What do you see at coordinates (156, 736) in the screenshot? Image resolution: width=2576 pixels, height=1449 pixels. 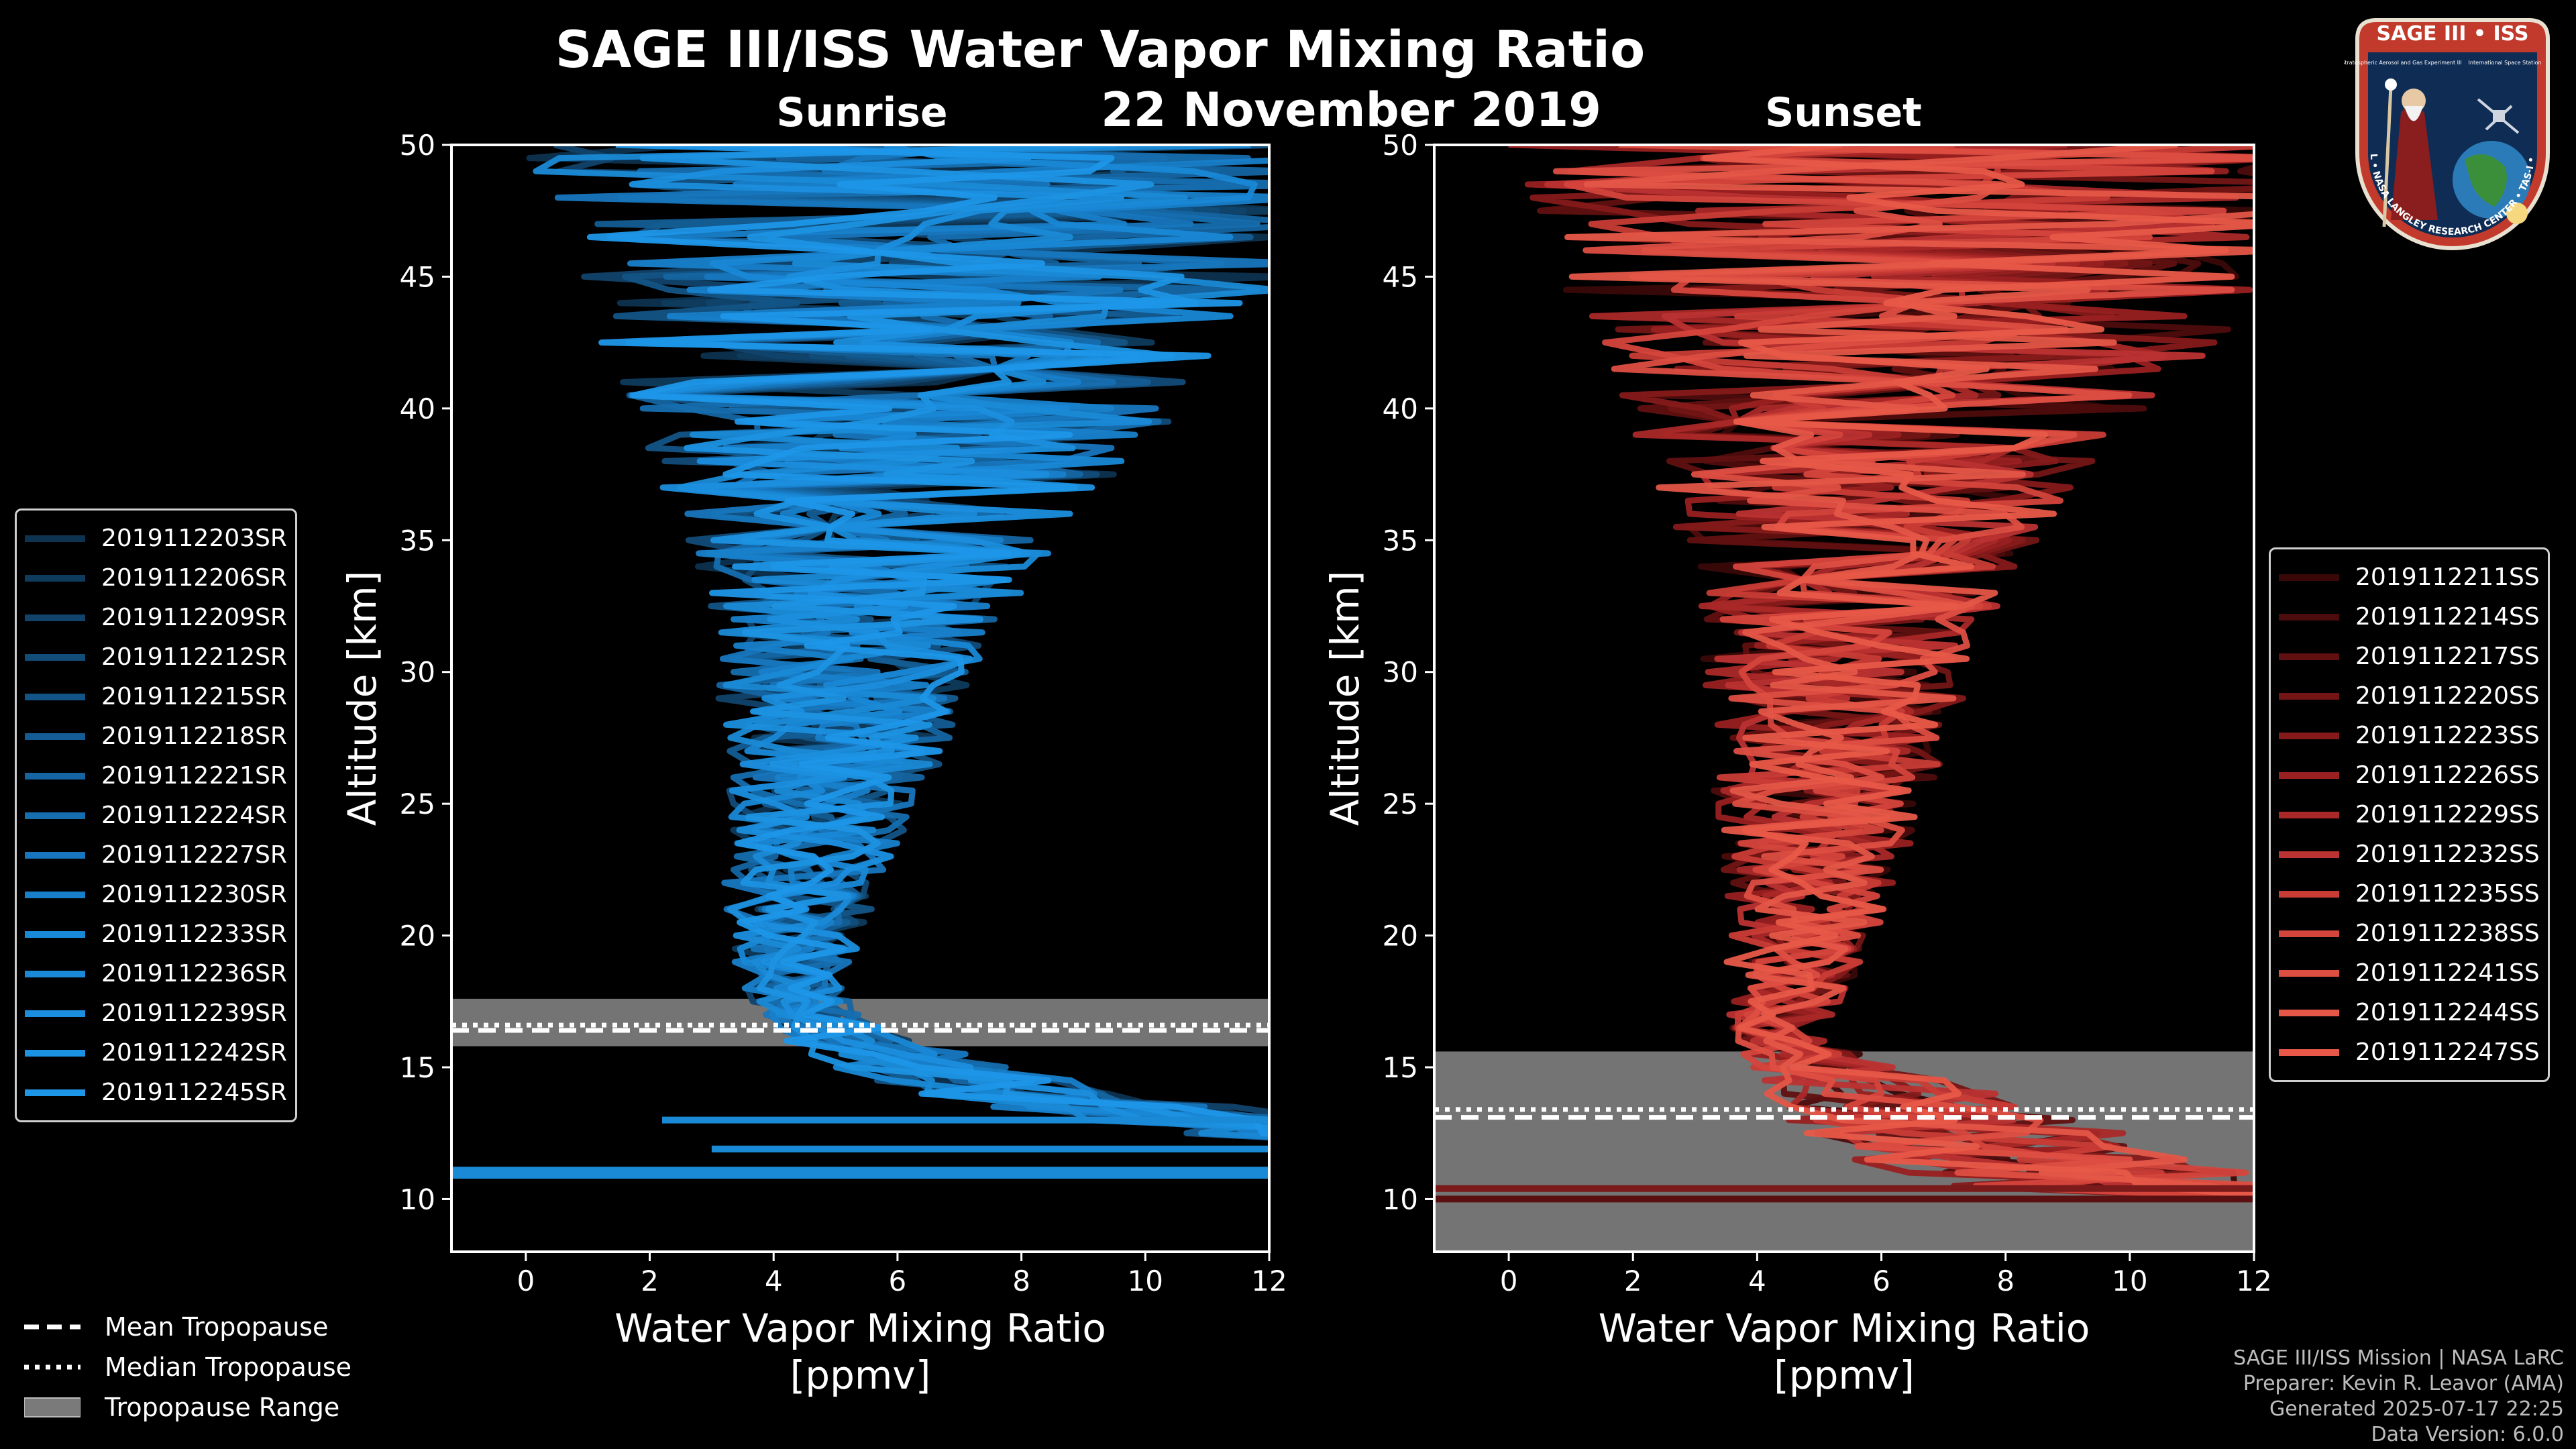 I see `legend-entry-2019112218SR: 2019112218SR` at bounding box center [156, 736].